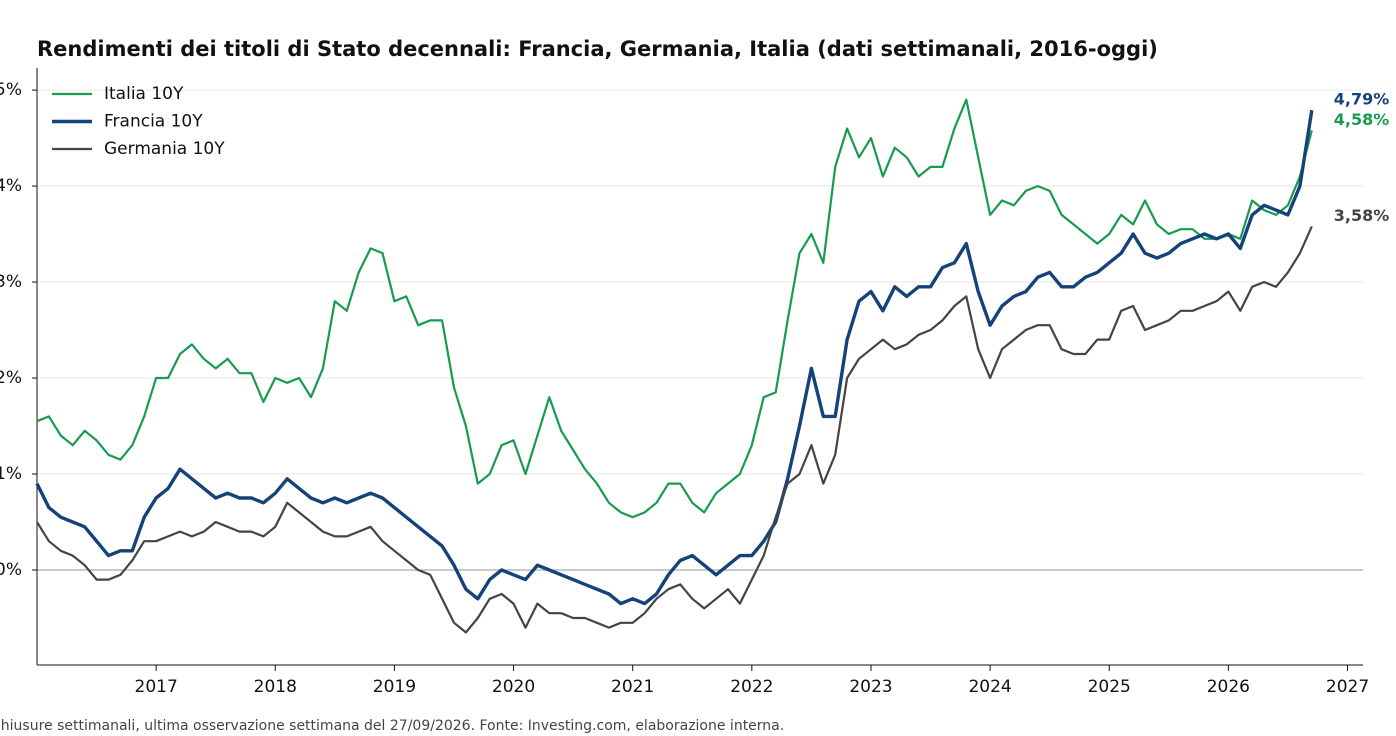 The height and width of the screenshot is (736, 1396). What do you see at coordinates (513, 687) in the screenshot?
I see `x-tick-label: 2020` at bounding box center [513, 687].